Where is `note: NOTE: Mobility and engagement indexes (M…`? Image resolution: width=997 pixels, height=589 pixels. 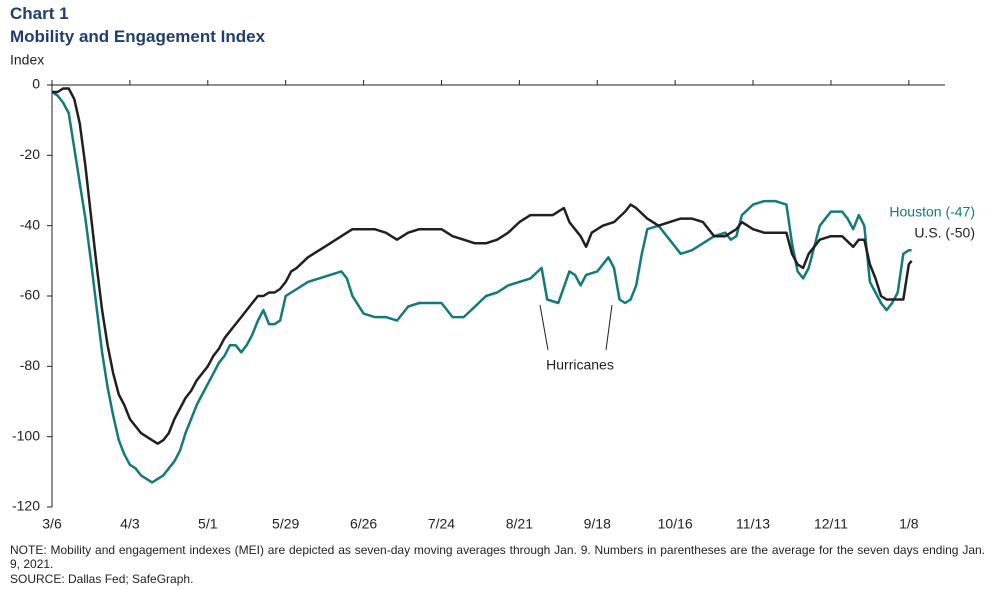 note: NOTE: Mobility and engagement indexes (M… is located at coordinates (497, 557).